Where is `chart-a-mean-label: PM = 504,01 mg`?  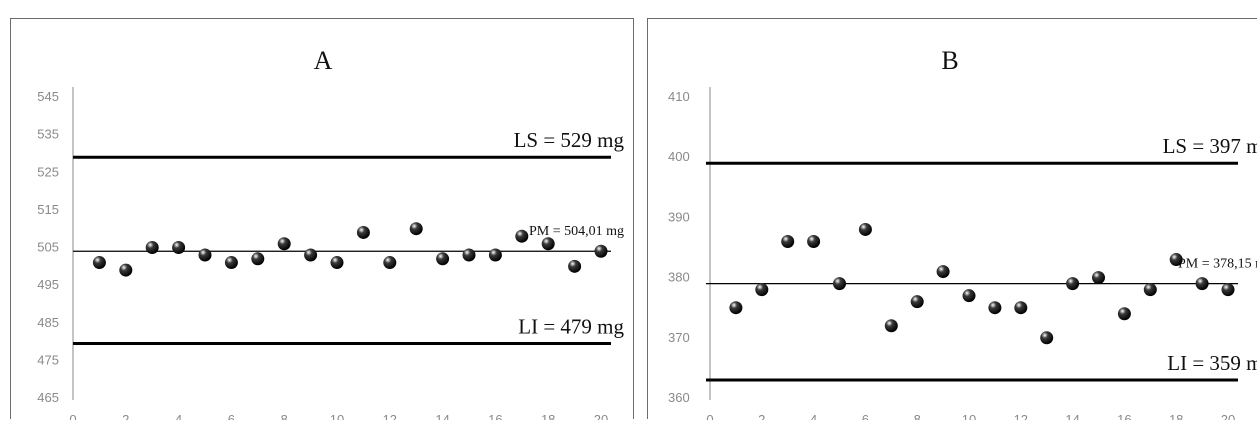 chart-a-mean-label: PM = 504,01 mg is located at coordinates (576, 231).